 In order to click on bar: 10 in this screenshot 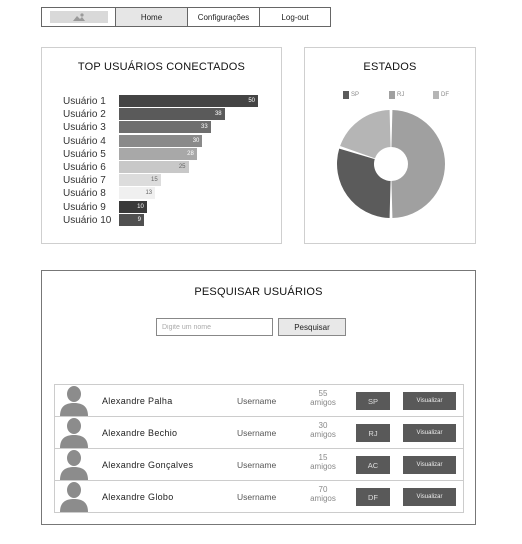, I will do `click(133, 206)`.